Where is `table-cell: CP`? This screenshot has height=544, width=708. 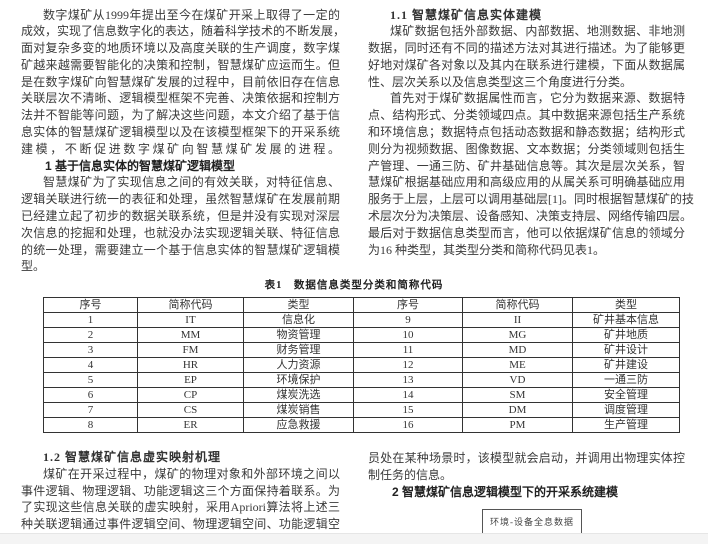
table-cell: CP is located at coordinates (190, 395).